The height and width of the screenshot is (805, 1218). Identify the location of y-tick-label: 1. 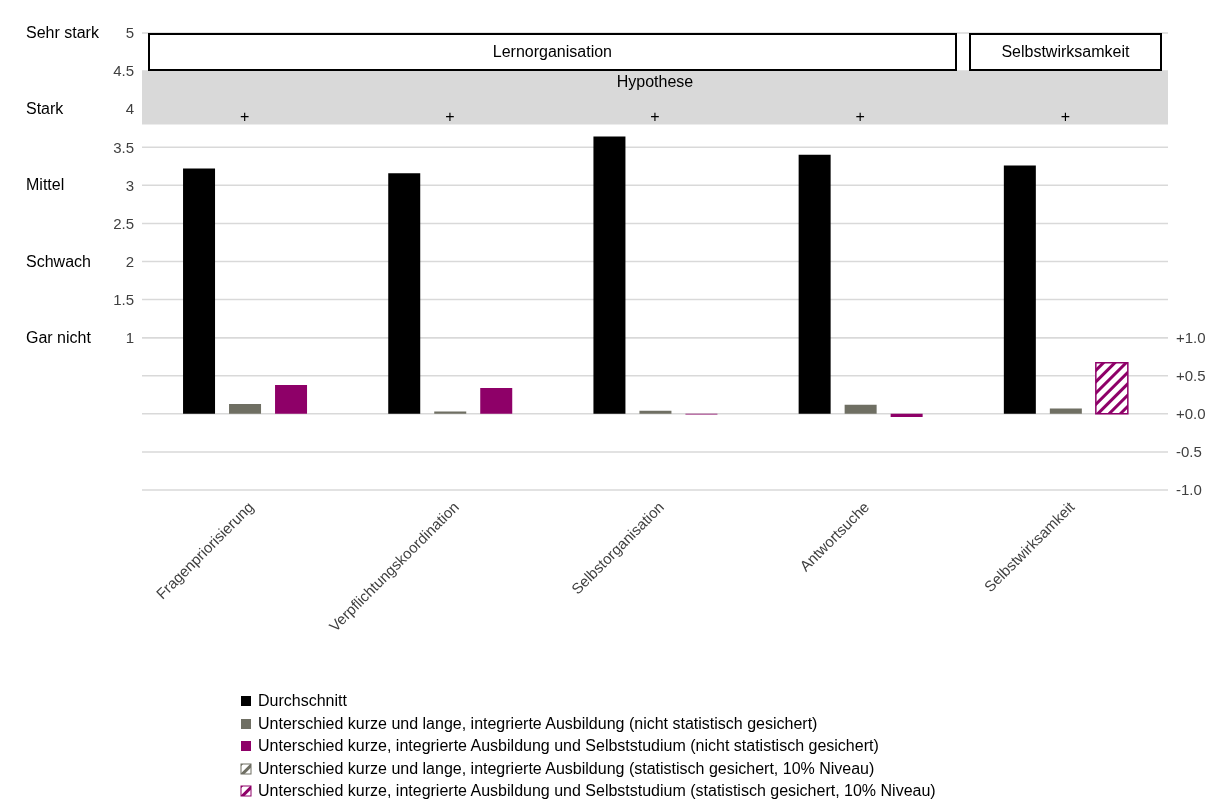
(129, 337).